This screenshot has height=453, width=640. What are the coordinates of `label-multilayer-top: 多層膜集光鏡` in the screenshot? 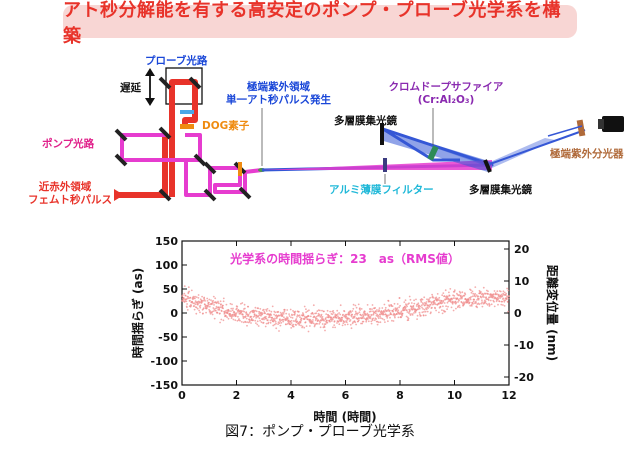 It's located at (365, 121).